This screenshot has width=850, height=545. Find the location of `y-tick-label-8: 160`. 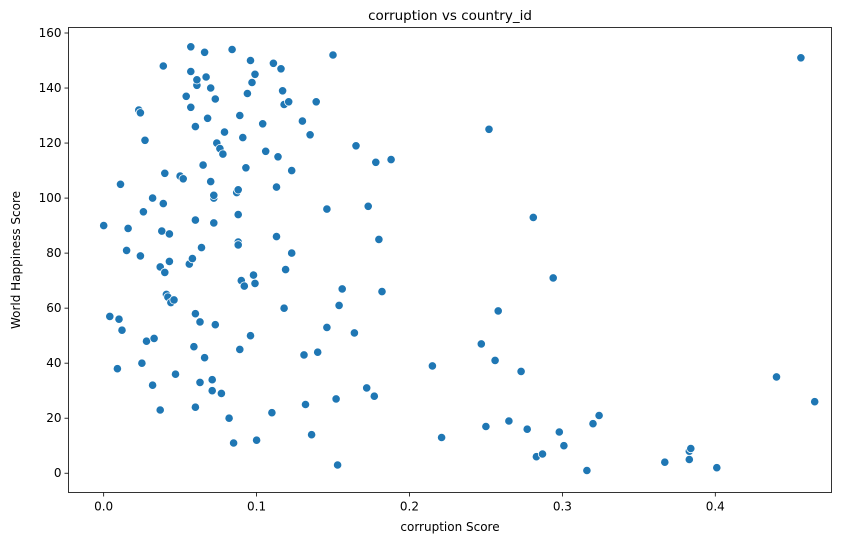

y-tick-label-8: 160 is located at coordinates (50, 33).